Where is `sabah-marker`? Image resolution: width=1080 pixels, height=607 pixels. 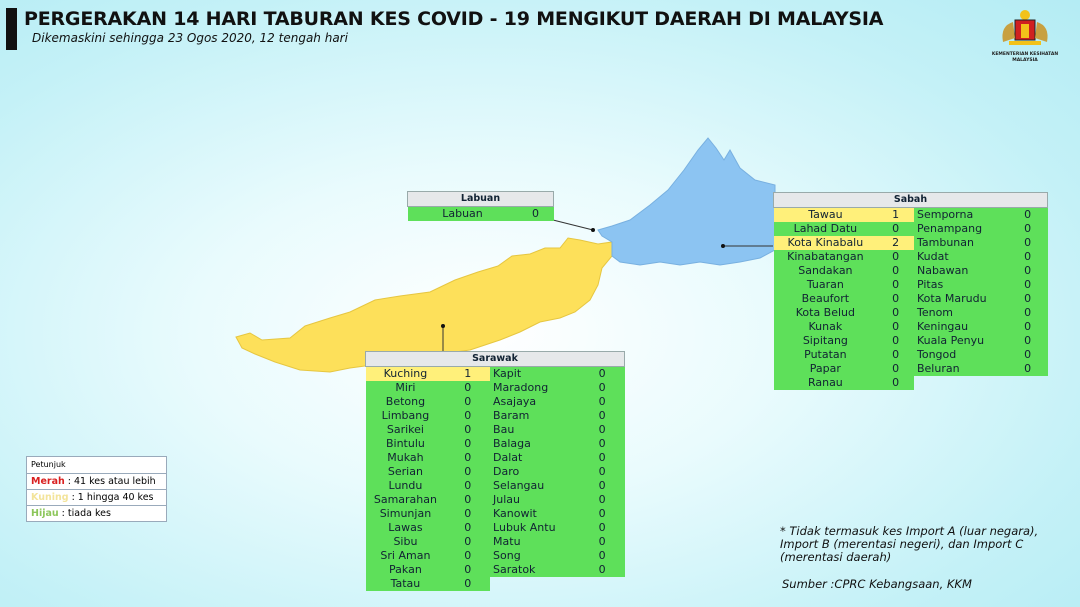
sabah-marker is located at coordinates (723, 246).